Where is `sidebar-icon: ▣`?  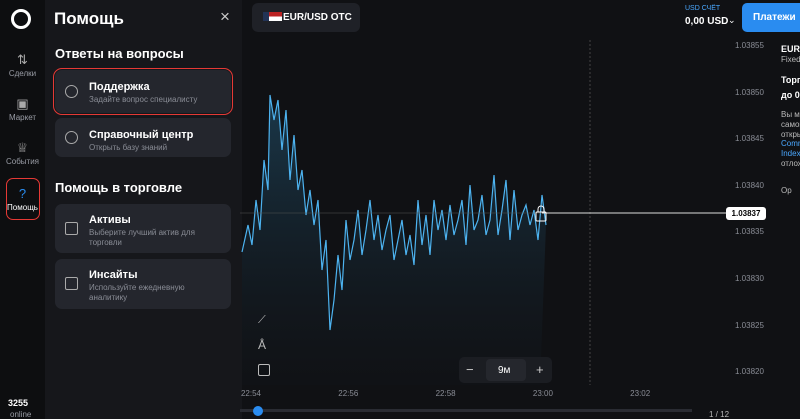 sidebar-icon: ▣ is located at coordinates (22, 103).